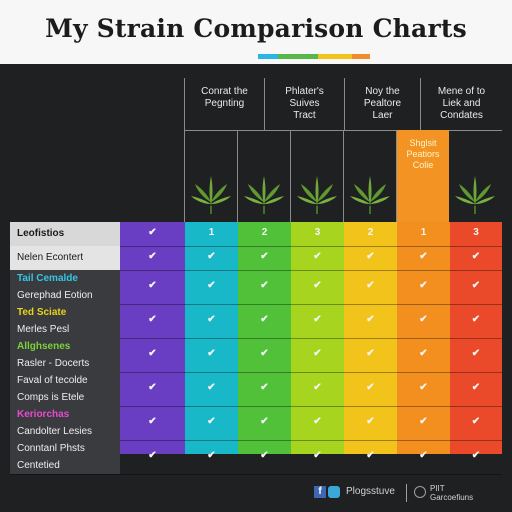 Image resolution: width=512 pixels, height=512 pixels. What do you see at coordinates (423, 154) in the screenshot?
I see `highlight-label: Shglsit Peatiors Colie` at bounding box center [423, 154].